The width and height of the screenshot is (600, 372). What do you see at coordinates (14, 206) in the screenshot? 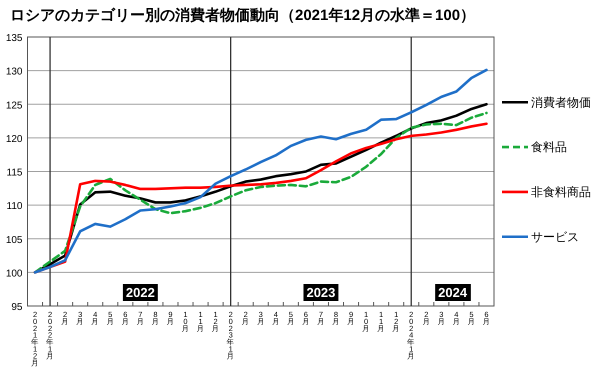
I see `y-tick-label: 110` at bounding box center [14, 206].